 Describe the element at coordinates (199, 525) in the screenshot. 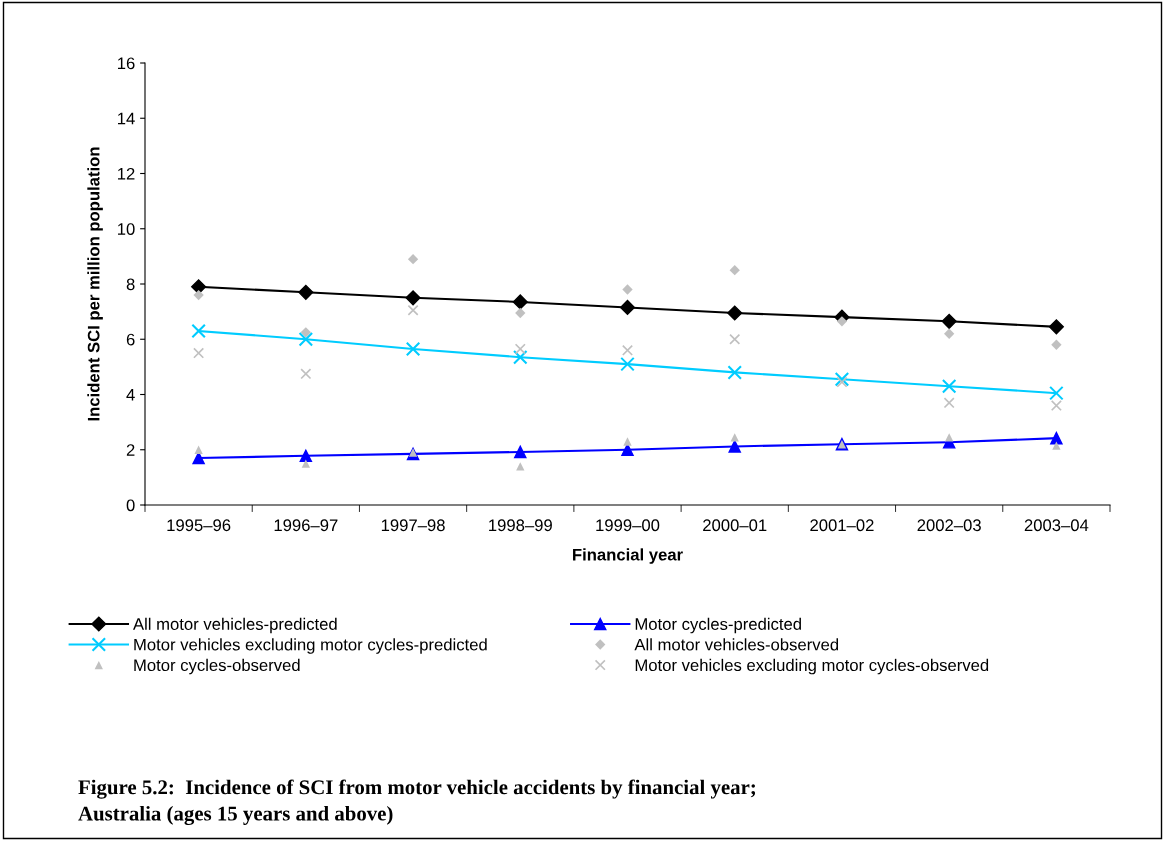

I see `x-tick-label: 1995–96` at that location.